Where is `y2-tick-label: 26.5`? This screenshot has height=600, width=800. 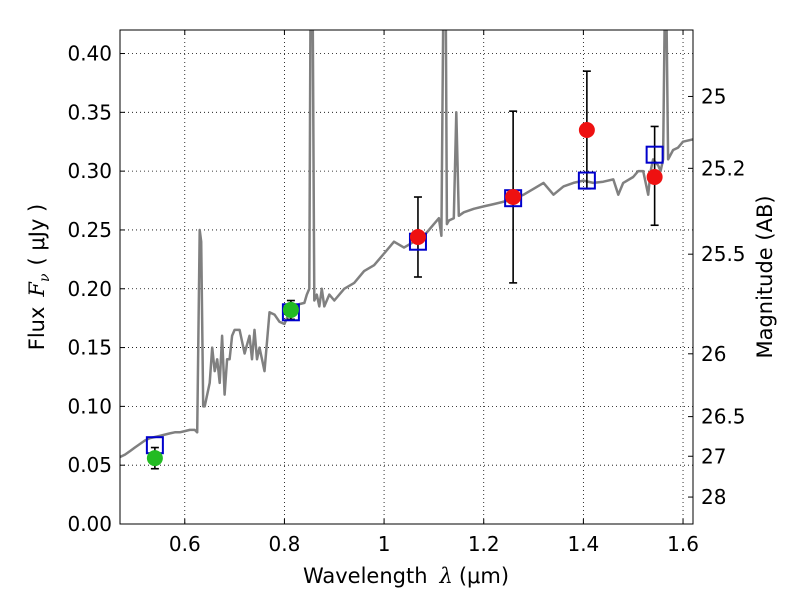 y2-tick-label: 26.5 is located at coordinates (723, 417).